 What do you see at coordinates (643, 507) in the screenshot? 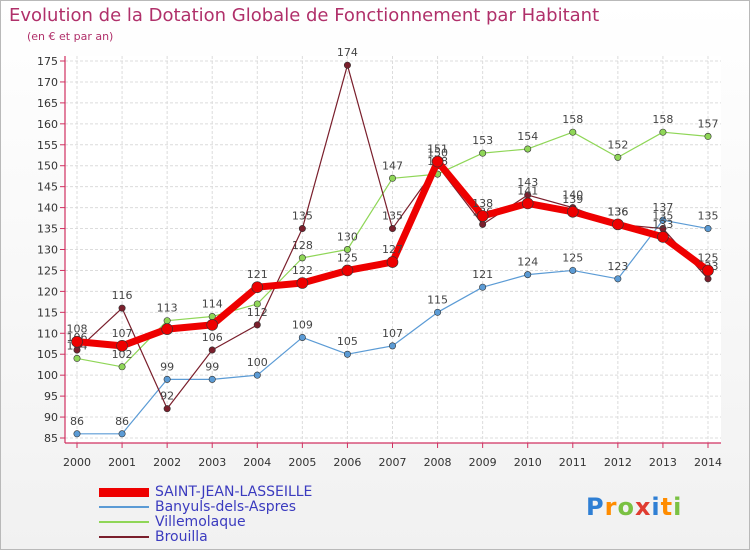
I see `logo-letter: x` at bounding box center [643, 507].